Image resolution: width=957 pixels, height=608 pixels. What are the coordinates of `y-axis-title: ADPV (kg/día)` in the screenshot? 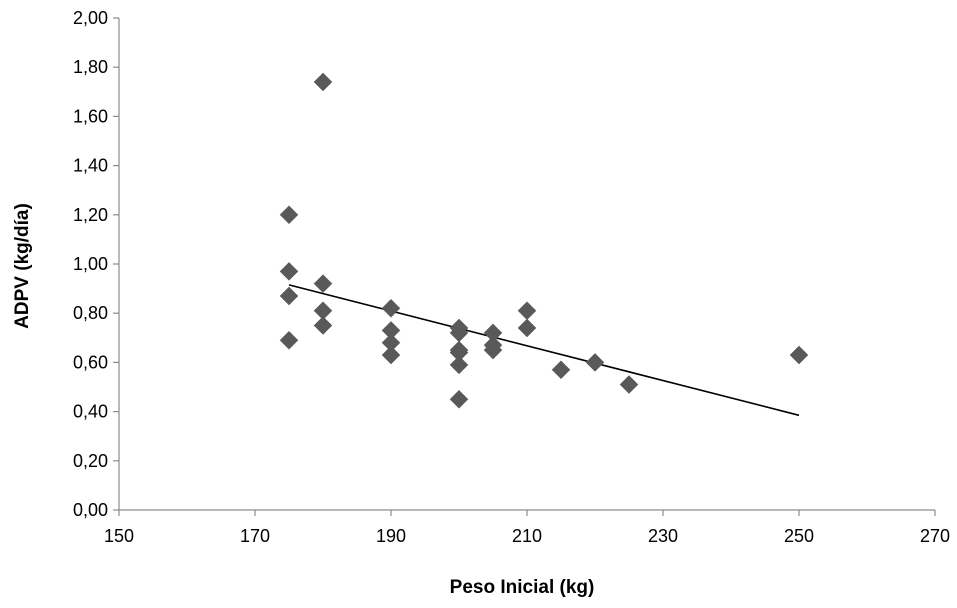 It's located at (22, 266).